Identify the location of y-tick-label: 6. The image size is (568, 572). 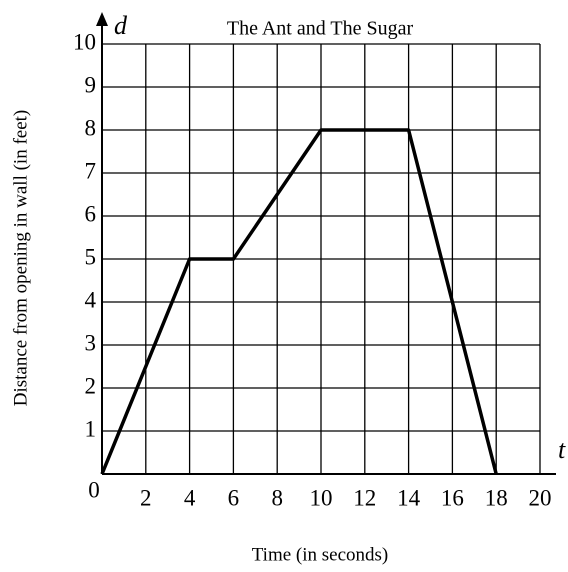
(91, 213).